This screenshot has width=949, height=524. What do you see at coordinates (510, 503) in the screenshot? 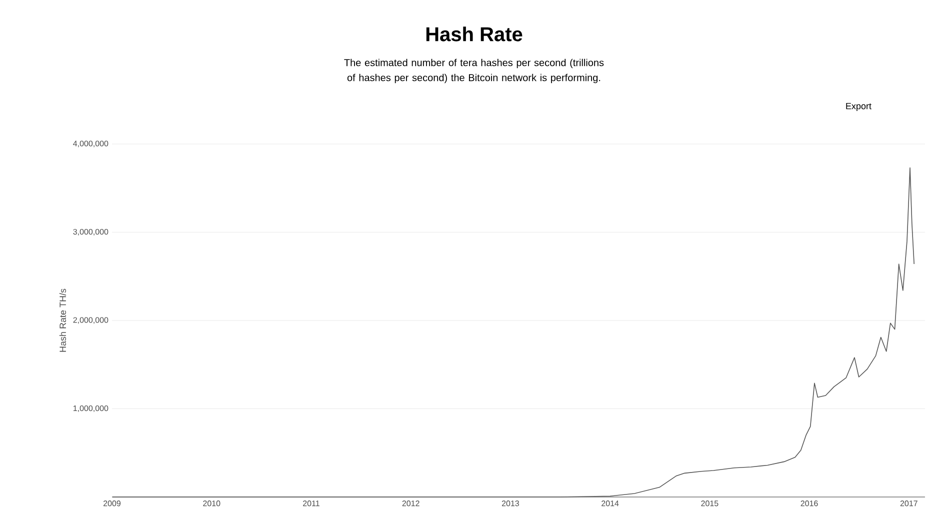
I see `x-tick-label: 2013` at bounding box center [510, 503].